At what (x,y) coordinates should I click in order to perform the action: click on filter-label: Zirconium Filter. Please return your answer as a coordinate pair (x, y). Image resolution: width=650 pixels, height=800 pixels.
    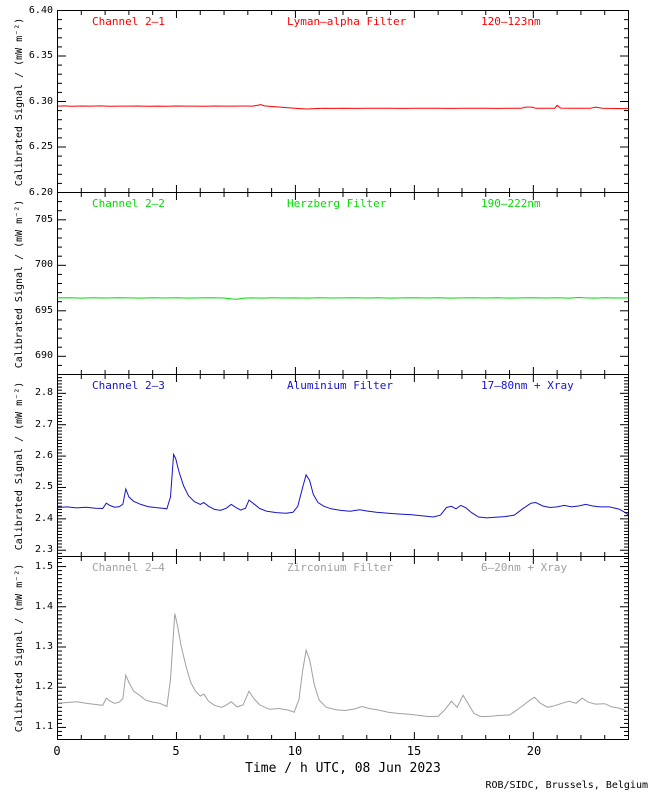
    Looking at the image, I should click on (340, 567).